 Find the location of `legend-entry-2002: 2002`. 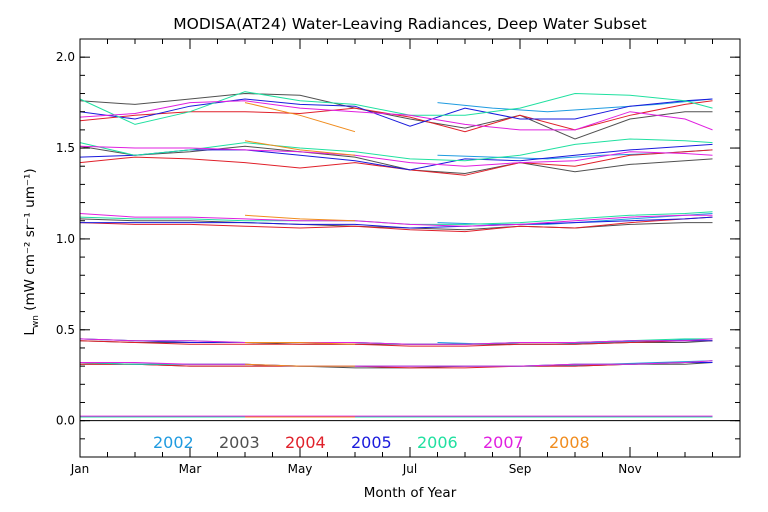

legend-entry-2002: 2002 is located at coordinates (173, 442).